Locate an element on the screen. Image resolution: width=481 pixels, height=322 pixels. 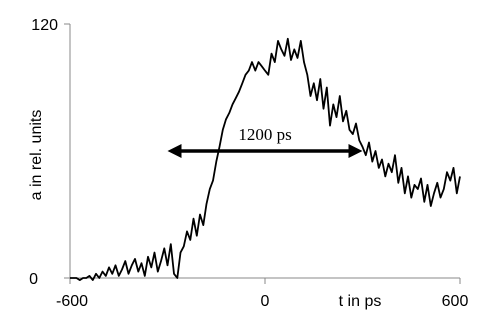
annotation-layer: 1200 ps is located at coordinates (265, 141).